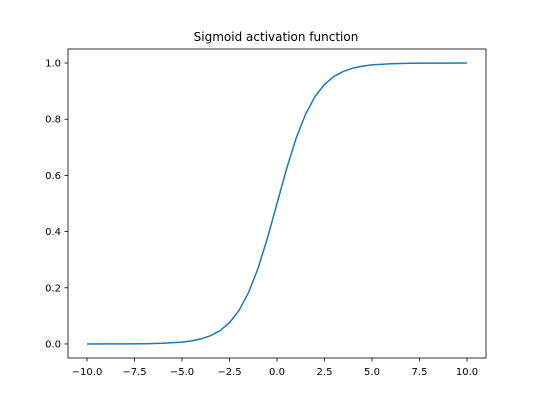  What do you see at coordinates (420, 372) in the screenshot?
I see `x-tick-label: 7.5` at bounding box center [420, 372].